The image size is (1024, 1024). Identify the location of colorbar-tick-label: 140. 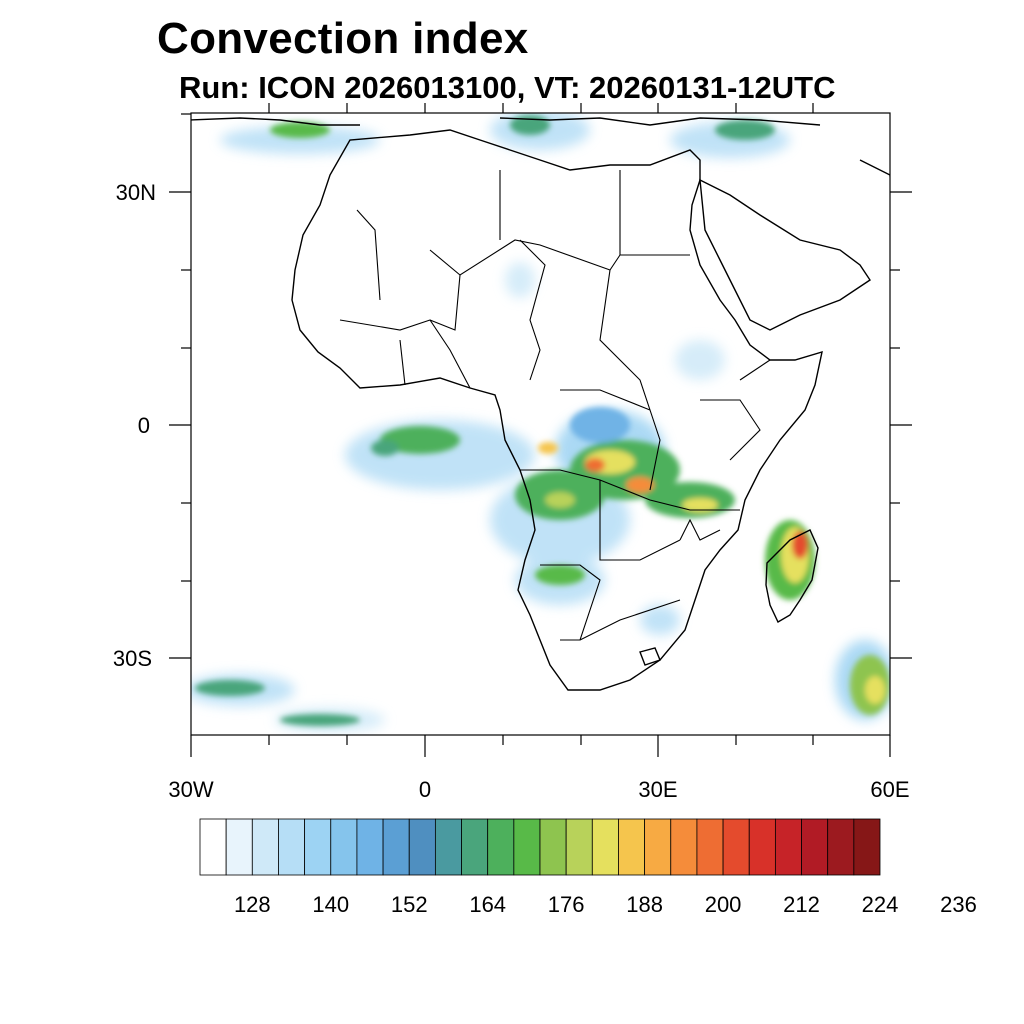
(330, 904).